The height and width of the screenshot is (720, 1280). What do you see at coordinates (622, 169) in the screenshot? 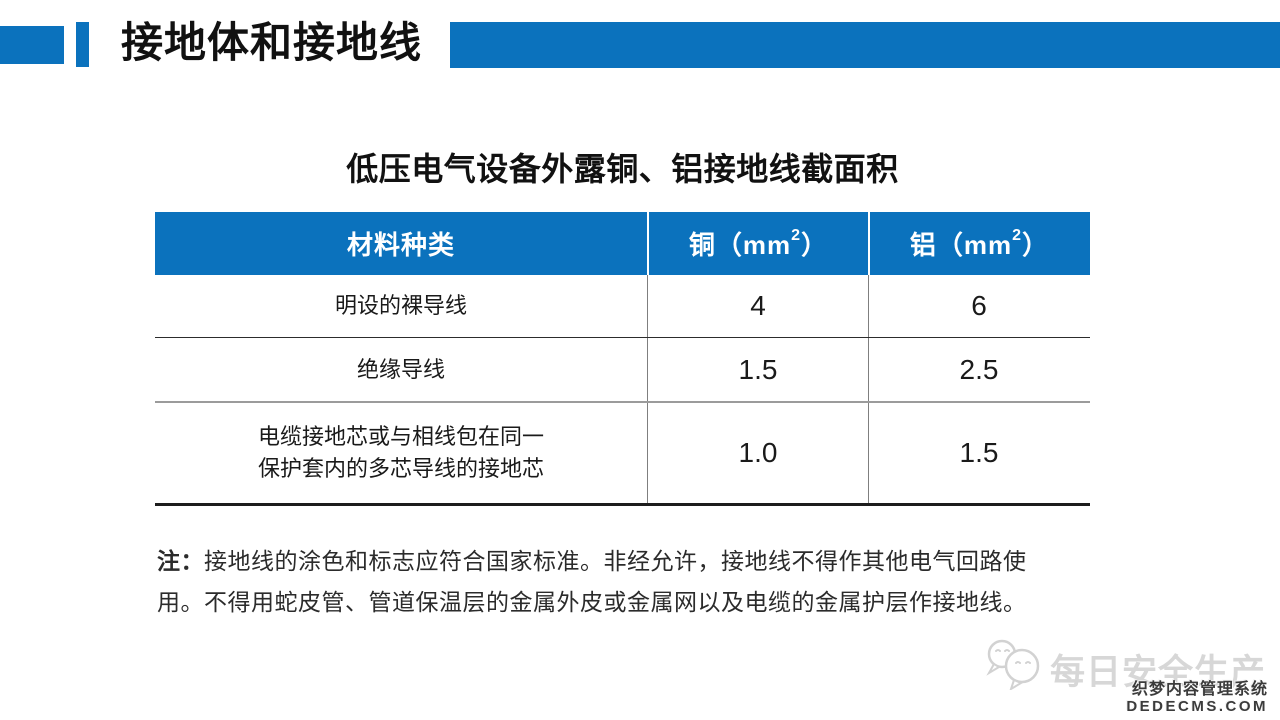
I see `table-title: 低压电气设备外露铜、铝接地线截面积` at bounding box center [622, 169].